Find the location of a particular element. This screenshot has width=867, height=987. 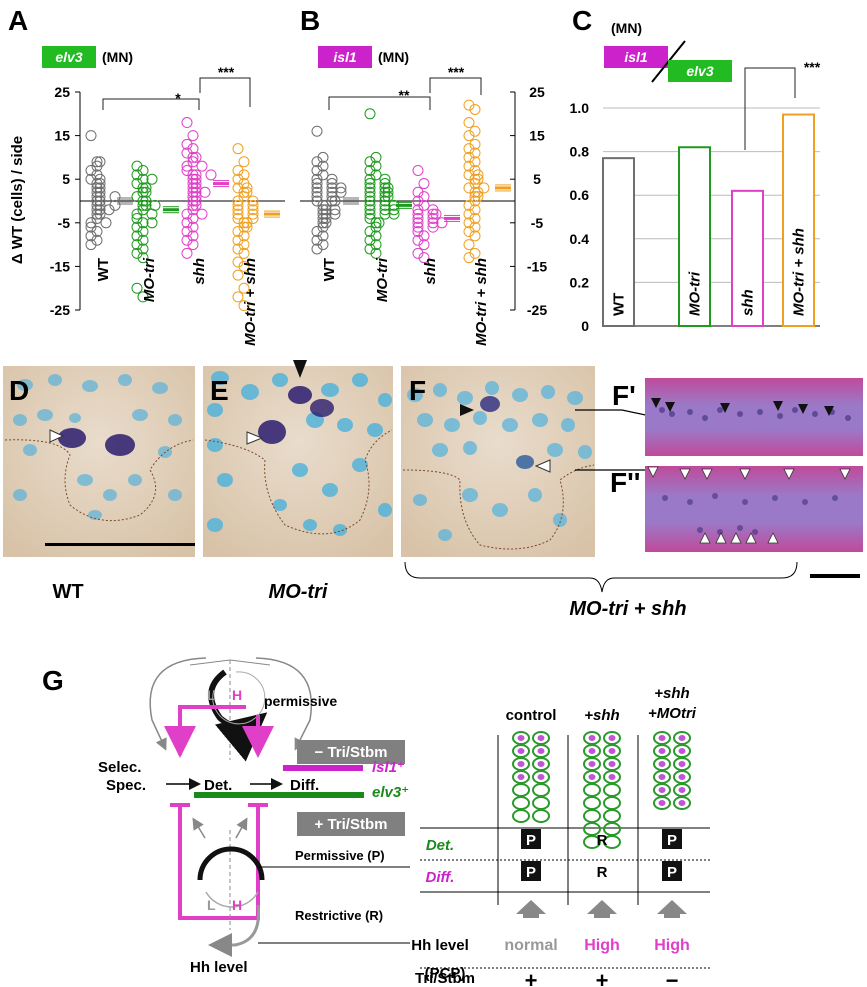

y-tick-label: -5 is located at coordinates (537, 223).